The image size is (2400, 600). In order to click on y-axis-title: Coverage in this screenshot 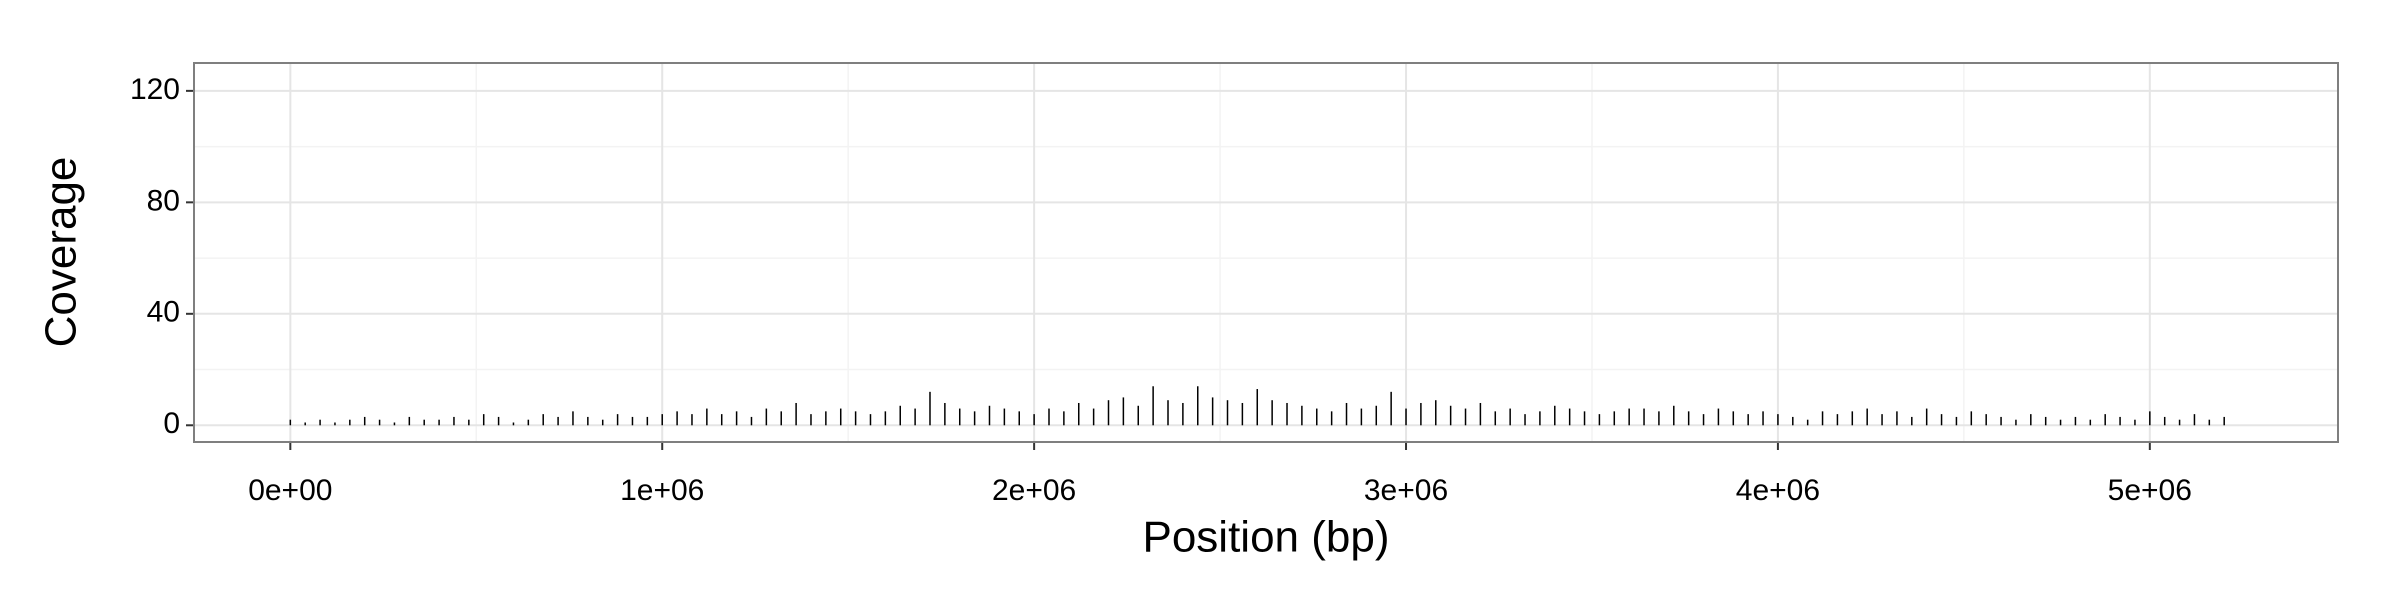, I will do `click(61, 252)`.